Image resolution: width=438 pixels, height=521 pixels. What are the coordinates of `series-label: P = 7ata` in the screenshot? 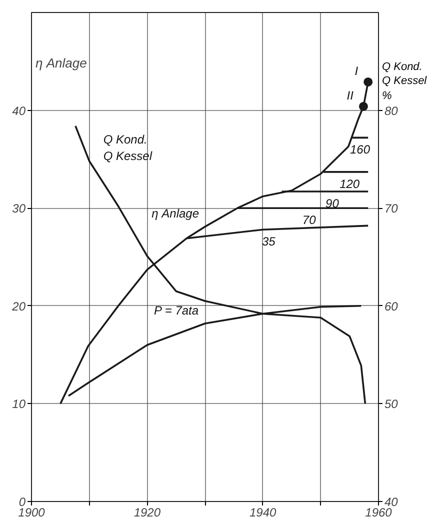 It's located at (176, 311).